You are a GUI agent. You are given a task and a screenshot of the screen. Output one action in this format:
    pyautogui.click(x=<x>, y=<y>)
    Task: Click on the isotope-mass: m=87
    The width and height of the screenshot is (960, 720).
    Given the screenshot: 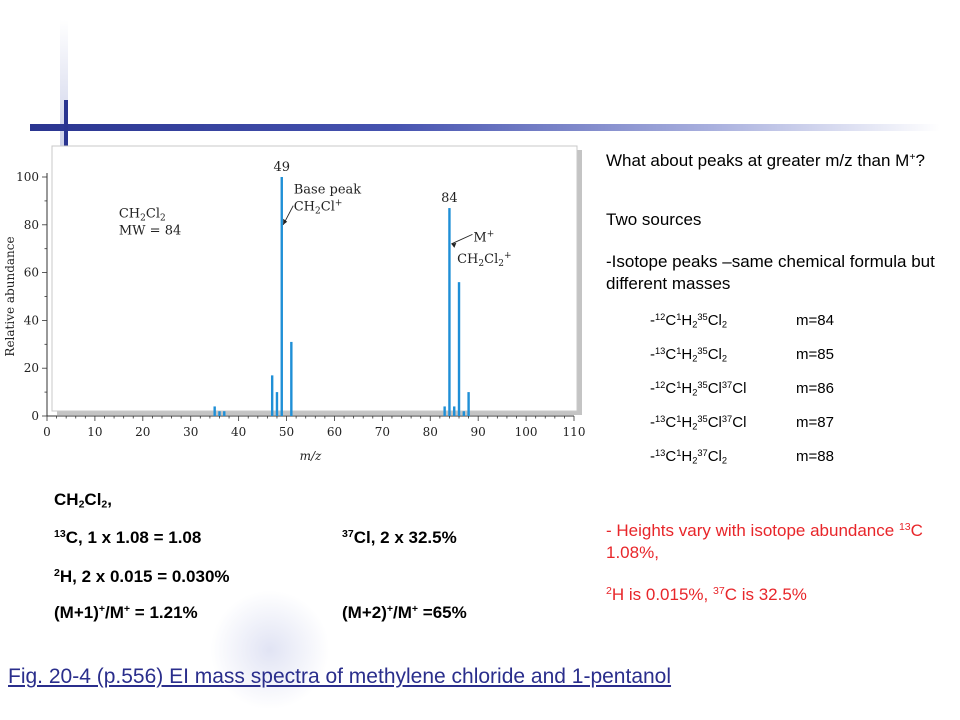 What is the action you would take?
    pyautogui.click(x=815, y=422)
    